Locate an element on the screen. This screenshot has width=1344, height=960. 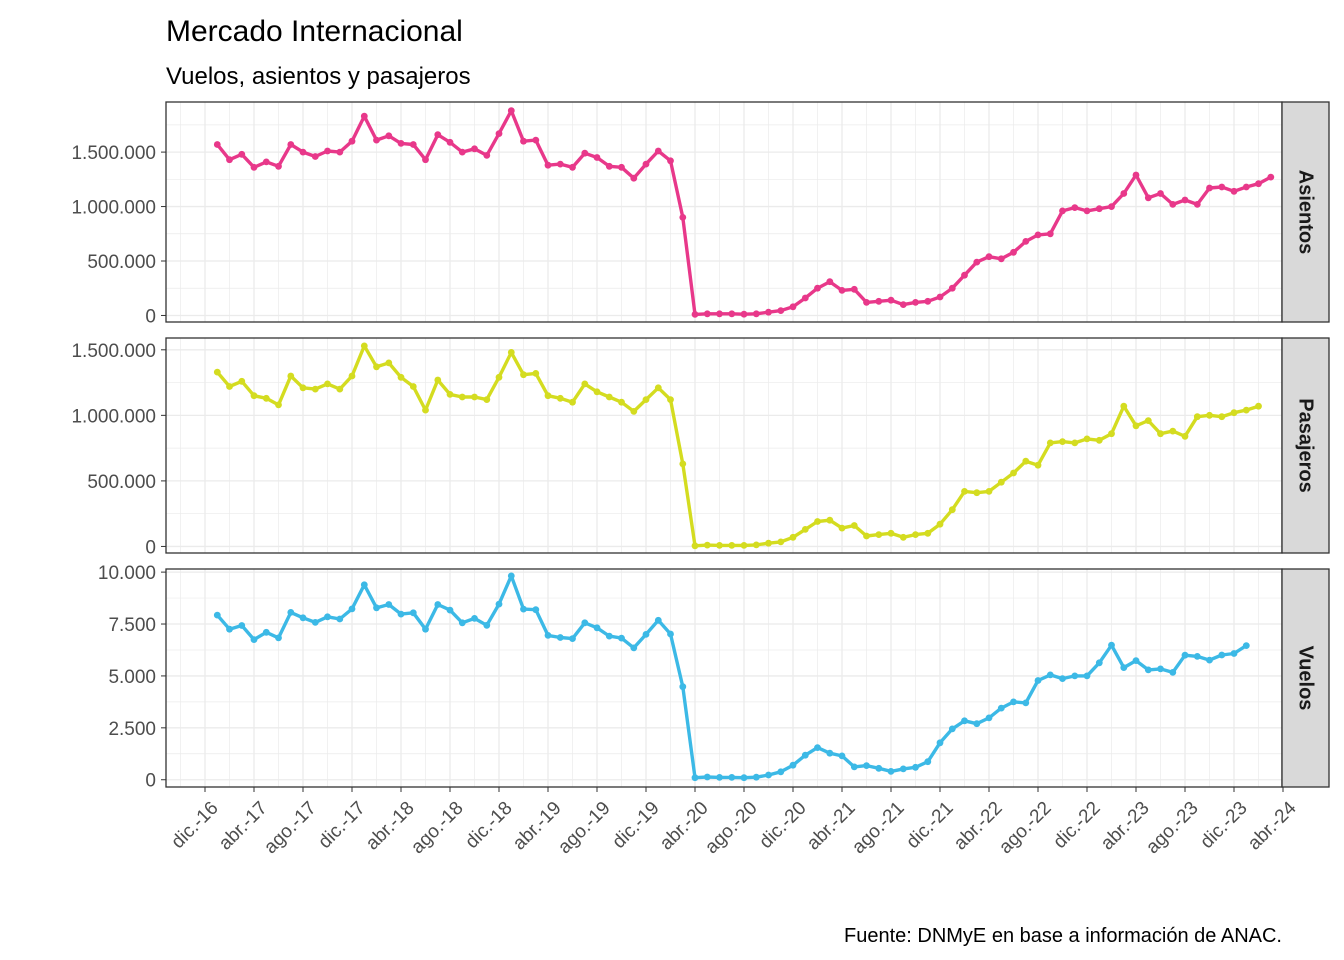
y-tick-label: 0 is located at coordinates (150, 781).